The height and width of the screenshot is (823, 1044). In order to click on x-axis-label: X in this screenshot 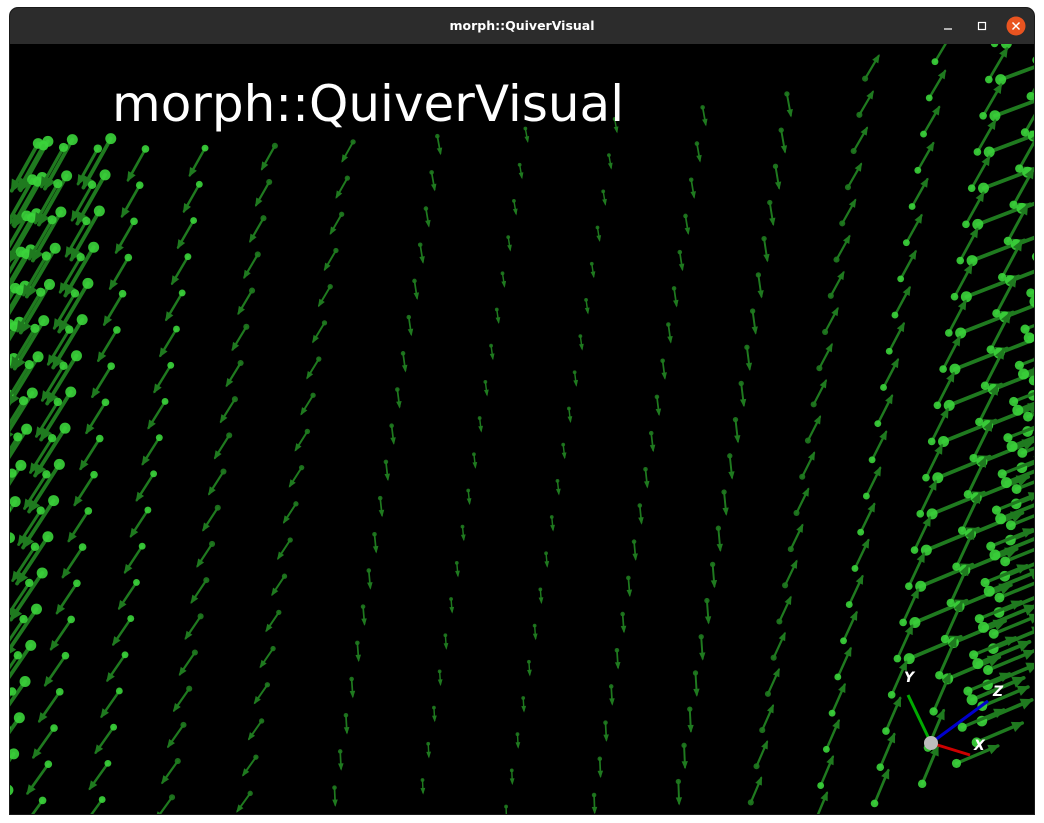, I will do `click(979, 746)`.